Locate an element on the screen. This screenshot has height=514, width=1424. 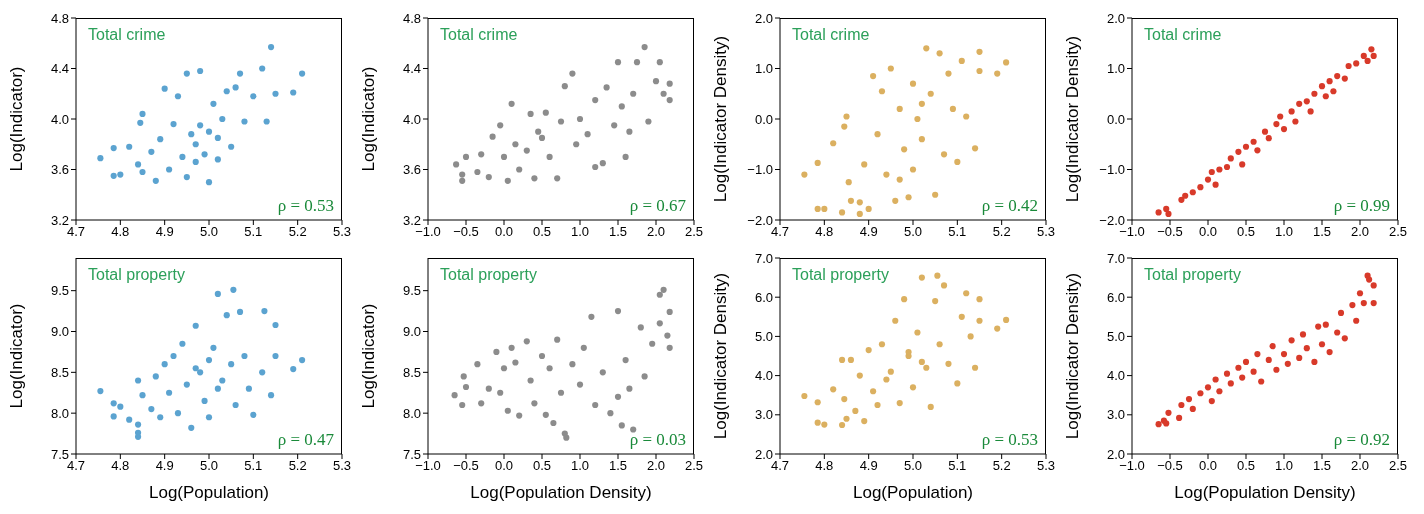
annotation: Total property is located at coordinates (136, 275).